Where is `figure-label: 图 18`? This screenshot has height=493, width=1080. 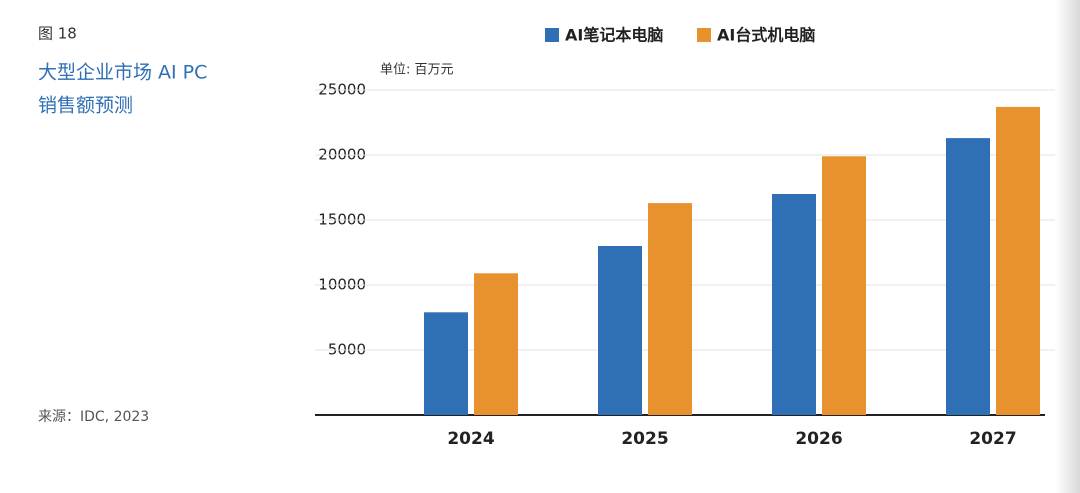
figure-label: 图 18 is located at coordinates (57, 34).